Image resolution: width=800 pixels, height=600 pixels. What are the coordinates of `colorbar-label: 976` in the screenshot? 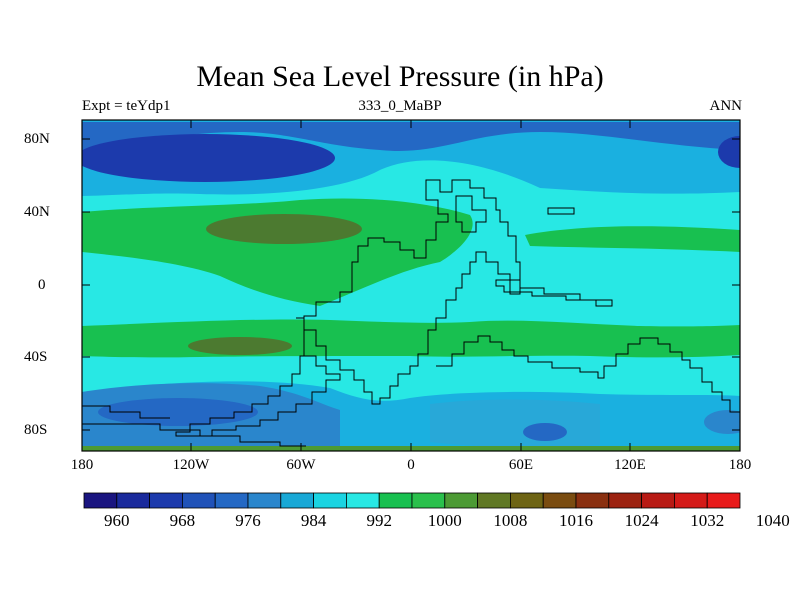 It's located at (248, 520).